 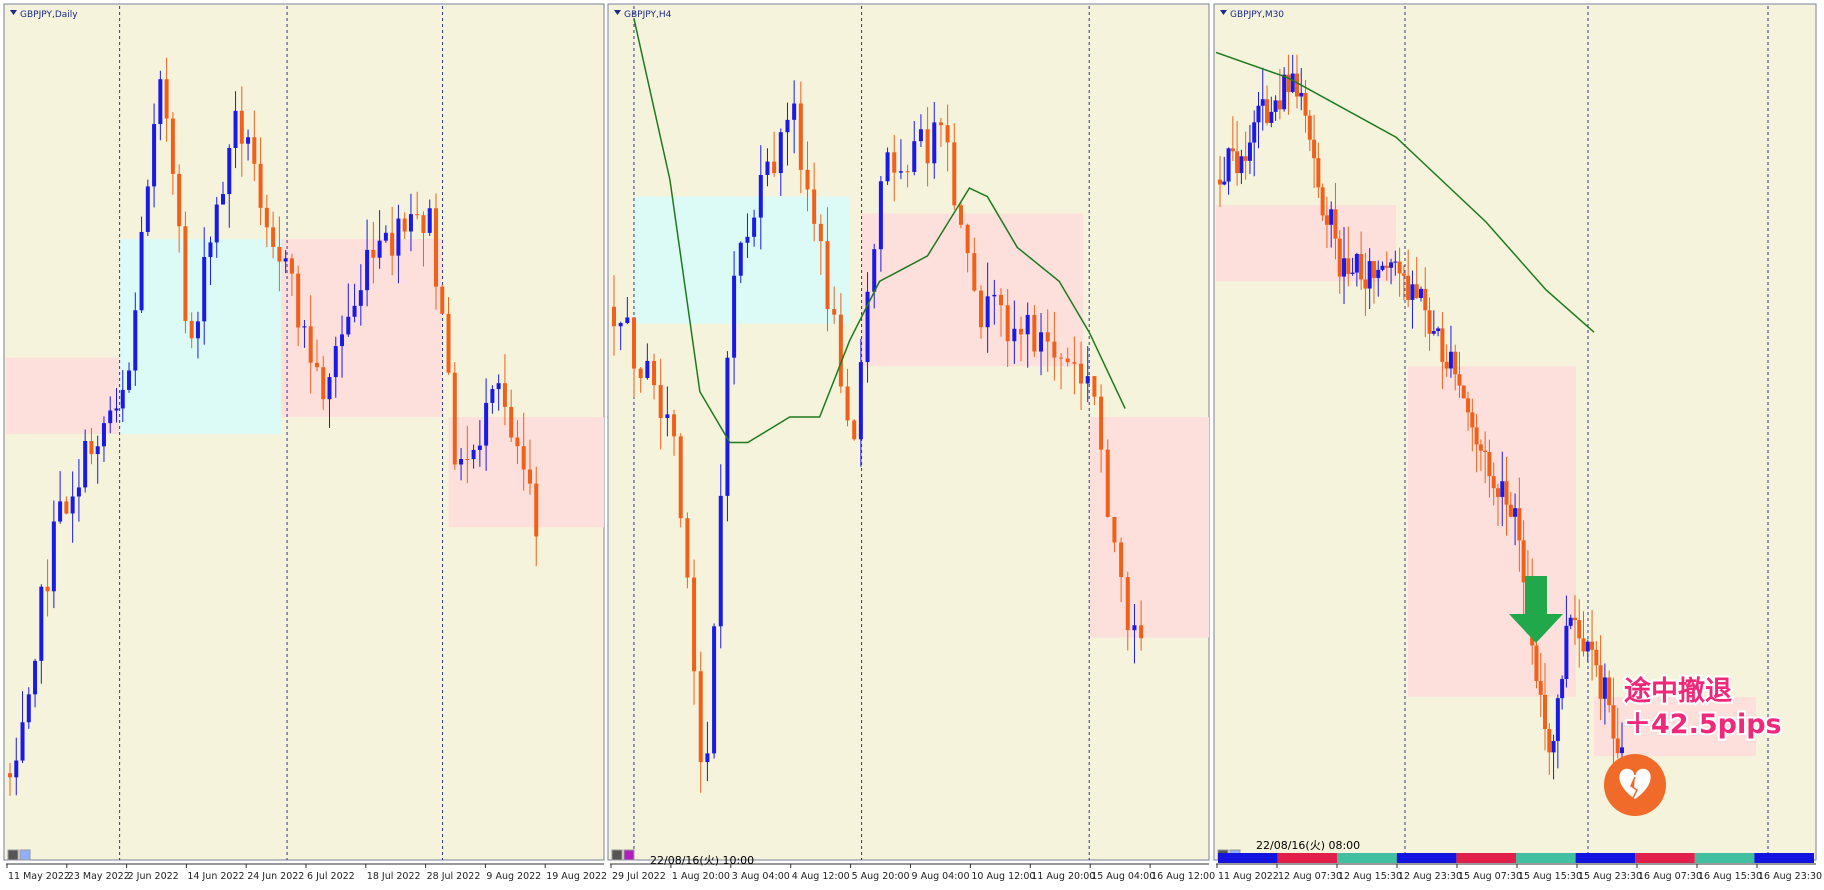 I want to click on x-tick-label: 15 Aug 07:30, so click(x=1490, y=876).